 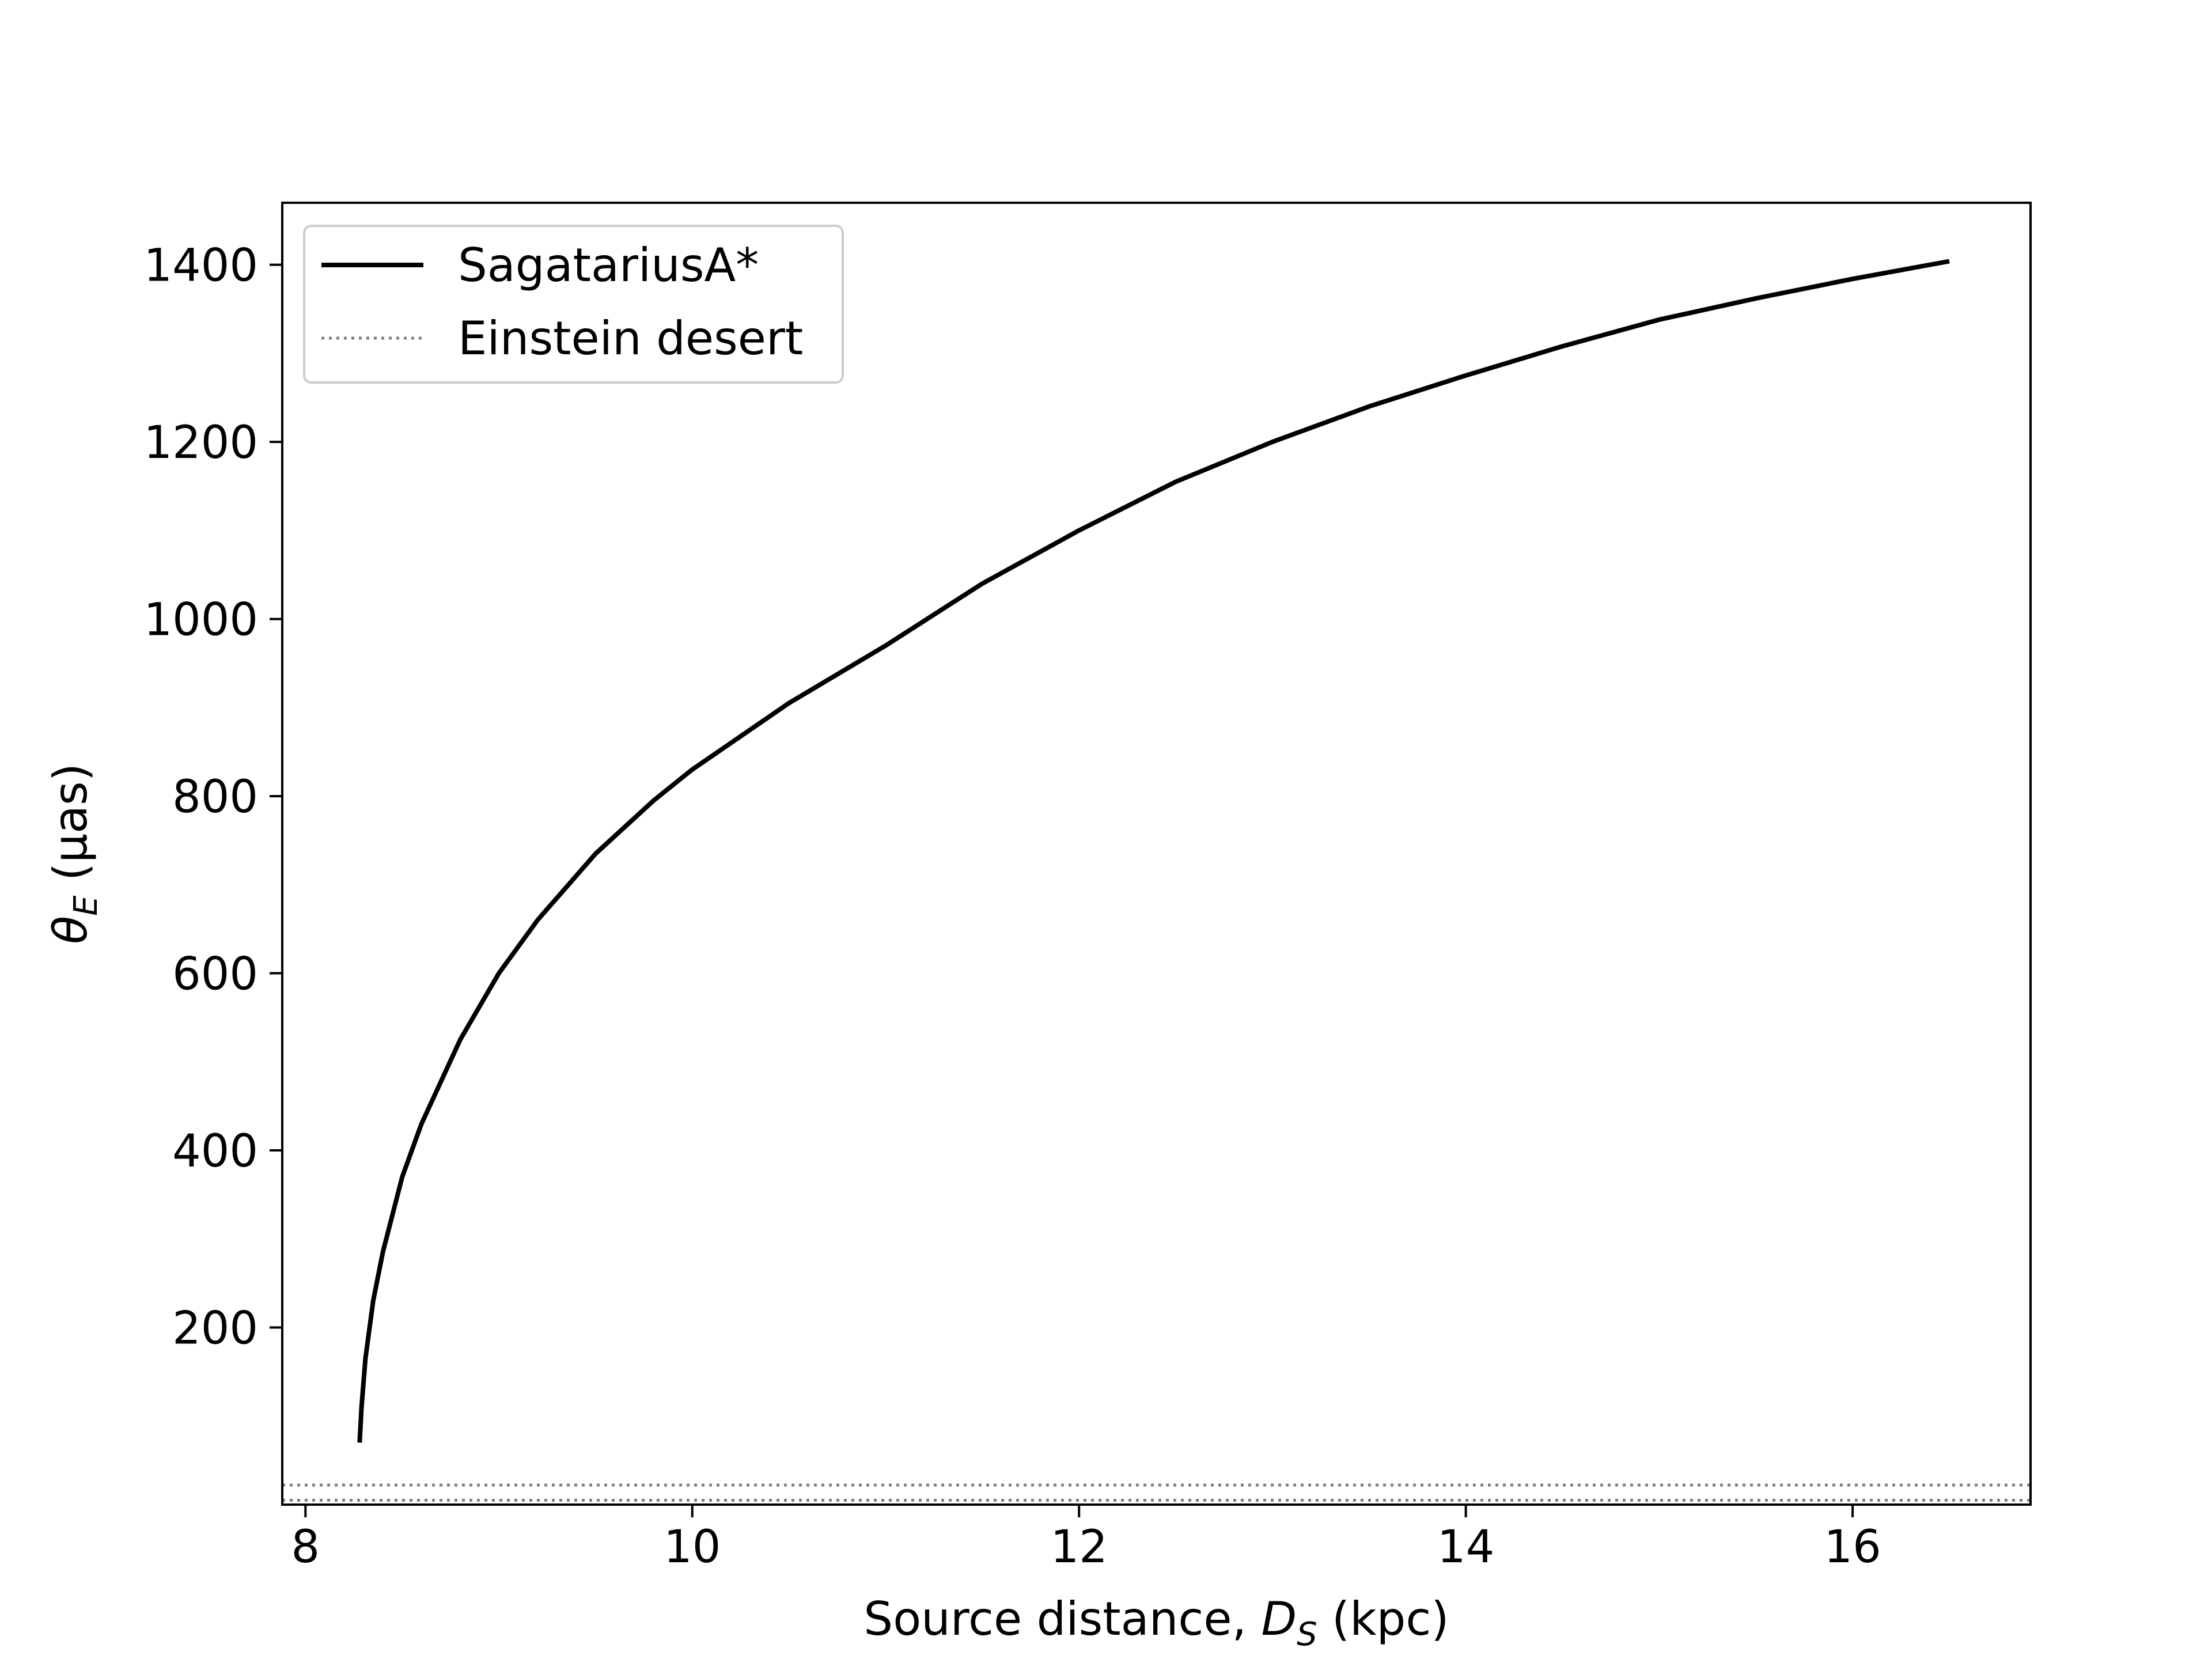 What do you see at coordinates (1156, 1622) in the screenshot?
I see `x-axis-label: Source distance, DS (kpc)` at bounding box center [1156, 1622].